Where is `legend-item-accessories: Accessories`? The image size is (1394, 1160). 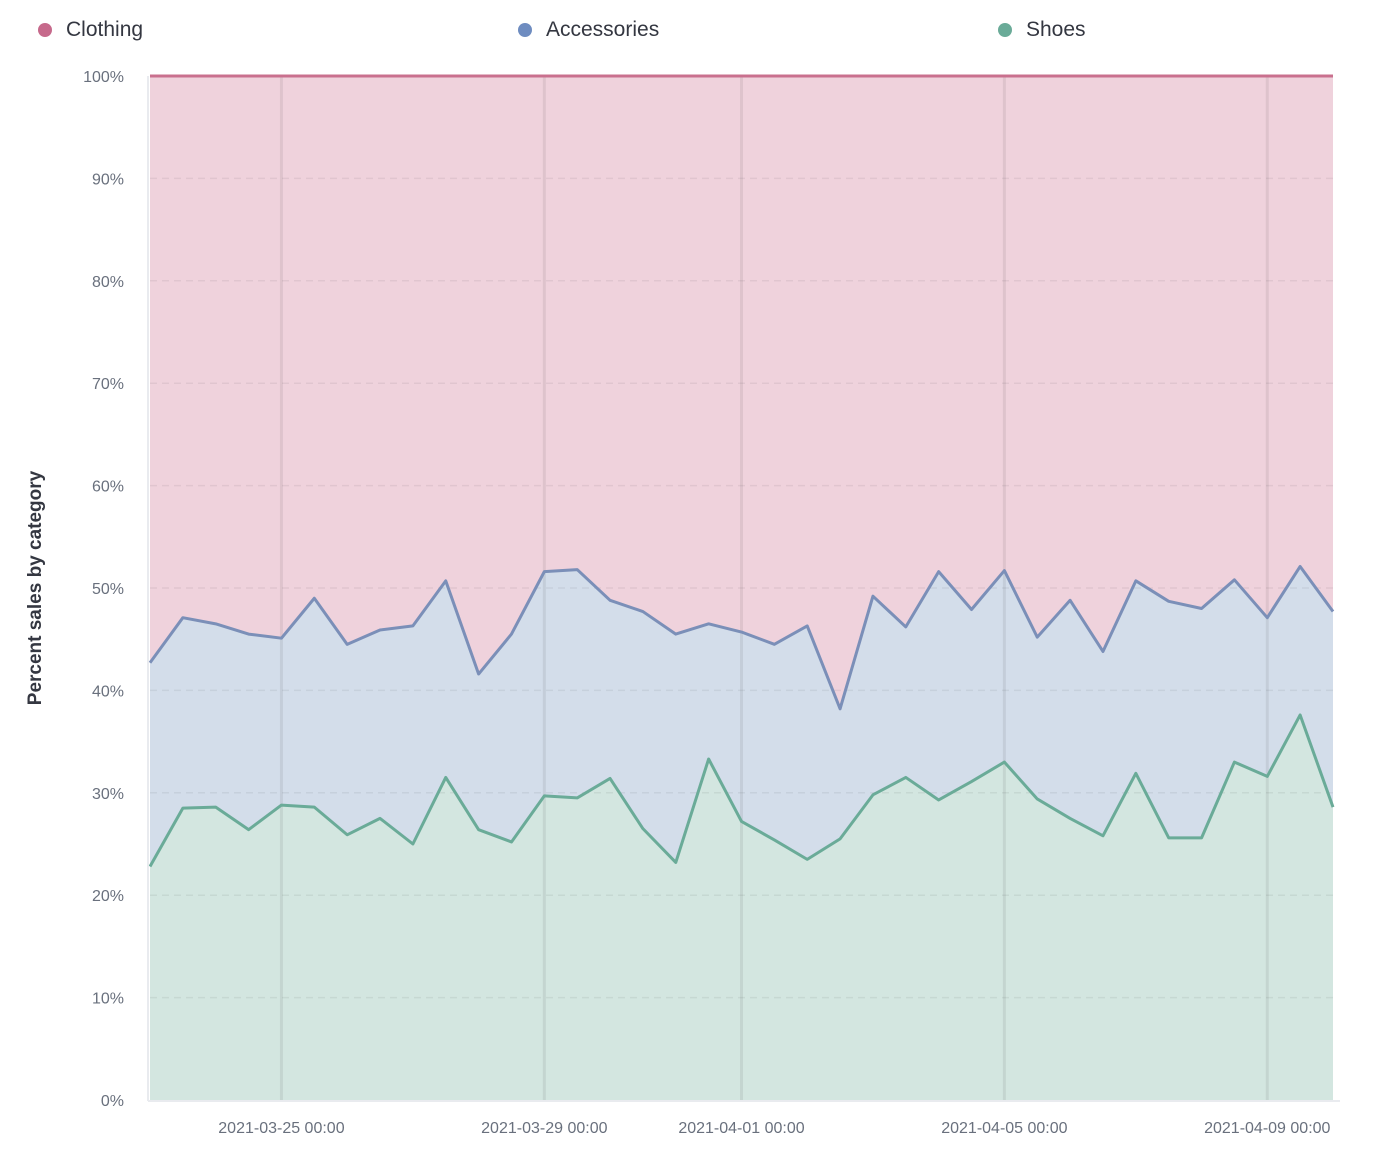
legend-item-accessories: Accessories is located at coordinates (588, 30).